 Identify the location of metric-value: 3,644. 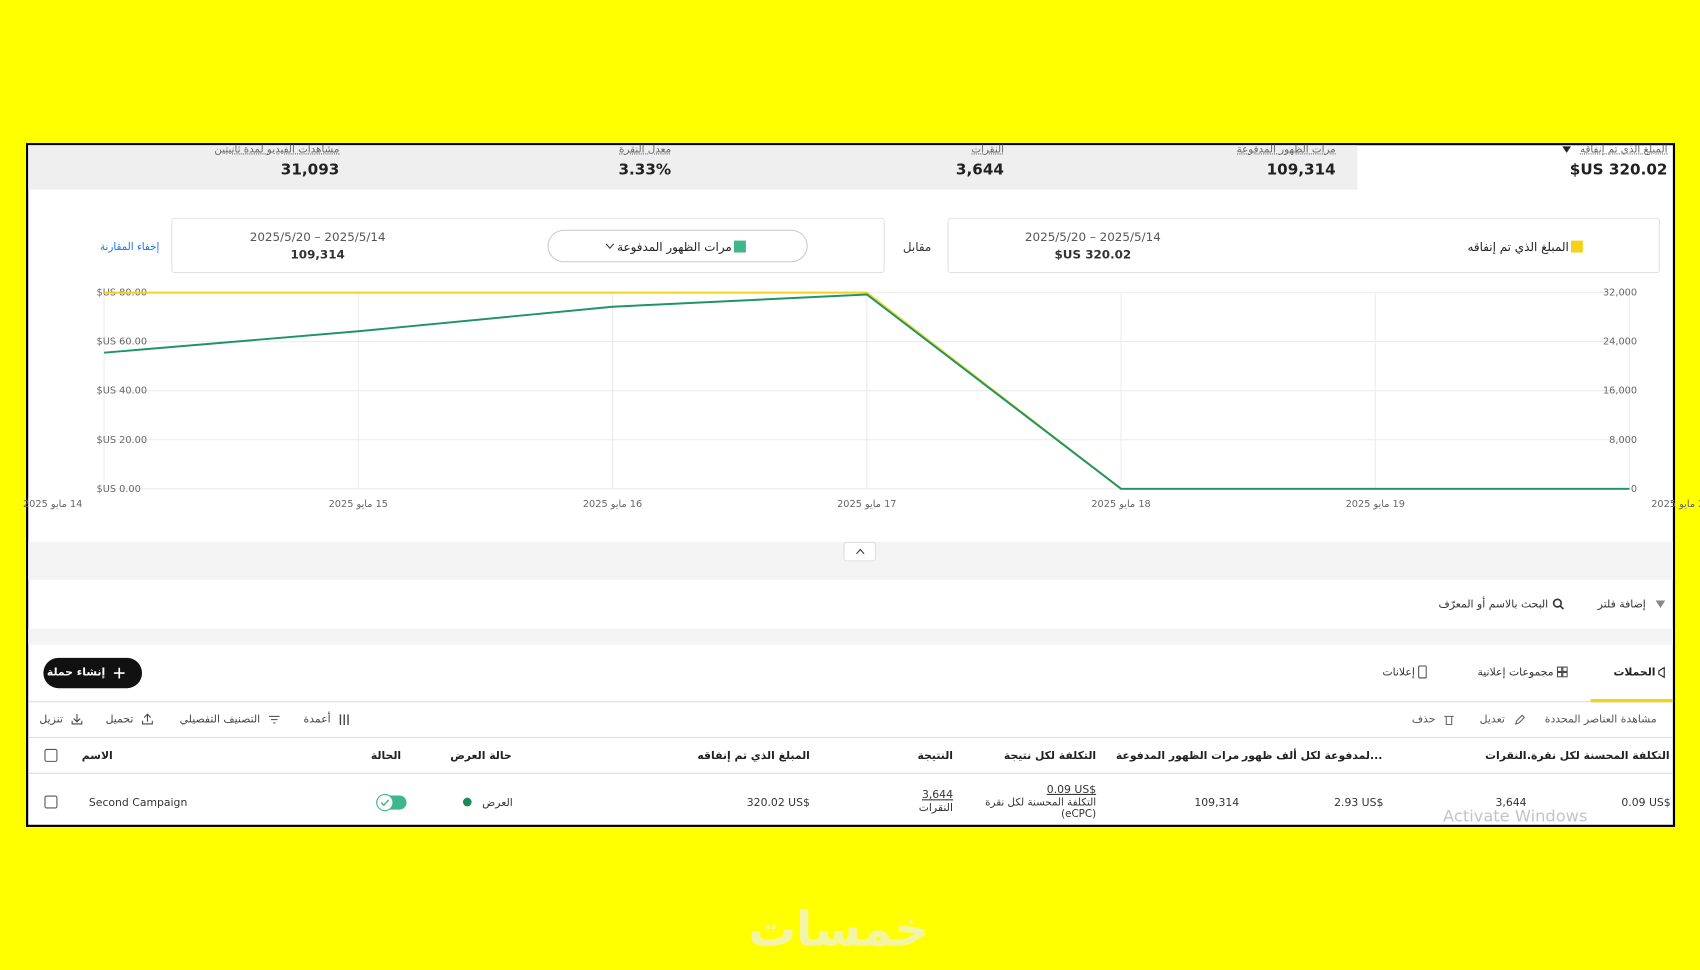
(979, 170).